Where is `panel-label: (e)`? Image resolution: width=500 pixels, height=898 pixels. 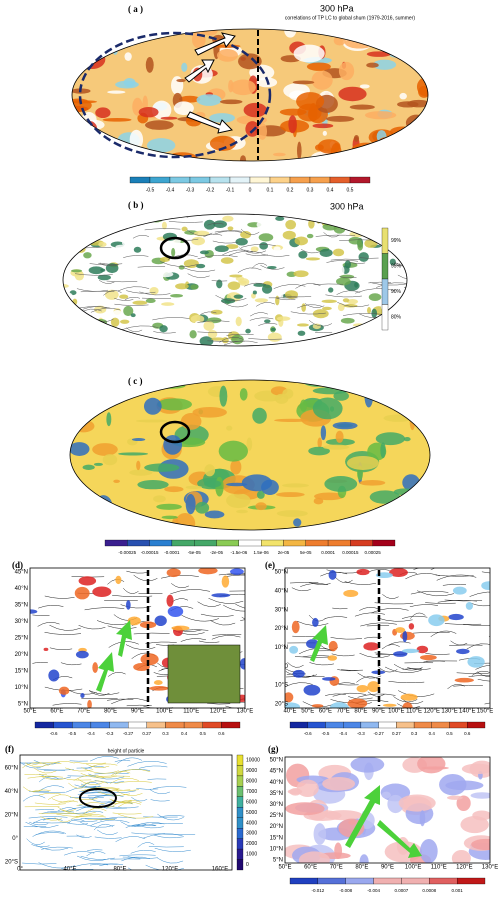
panel-label: (e) is located at coordinates (270, 565).